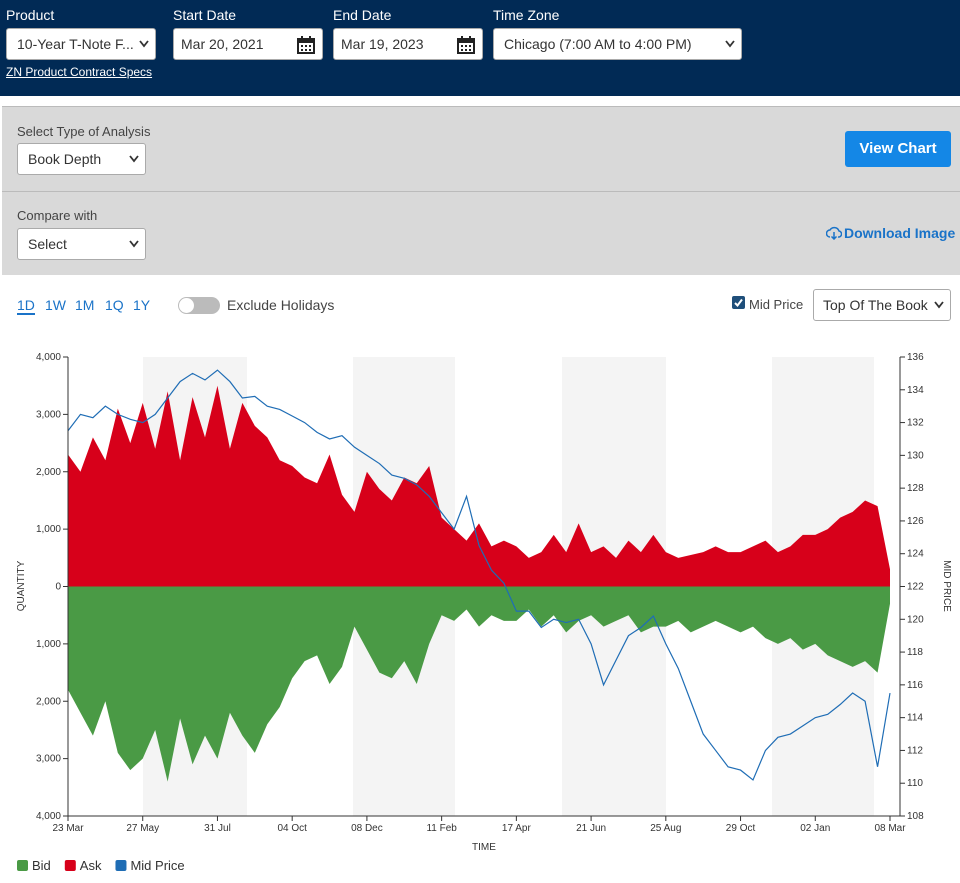  I want to click on book-select: Top Of The Book, so click(882, 305).